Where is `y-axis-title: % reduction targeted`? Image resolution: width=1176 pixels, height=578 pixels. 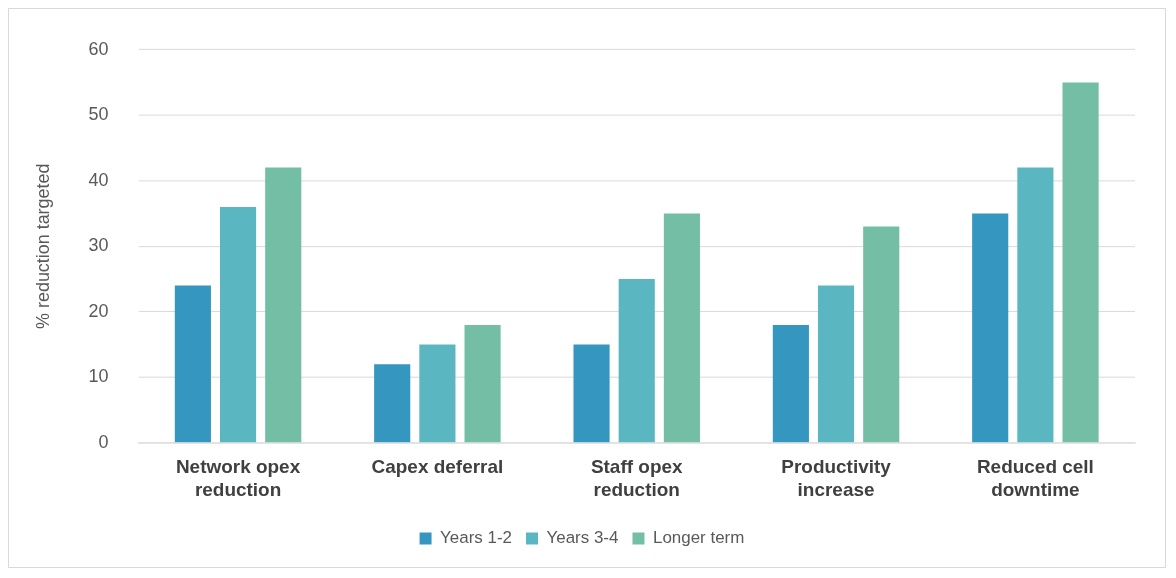
y-axis-title: % reduction targeted is located at coordinates (42, 246).